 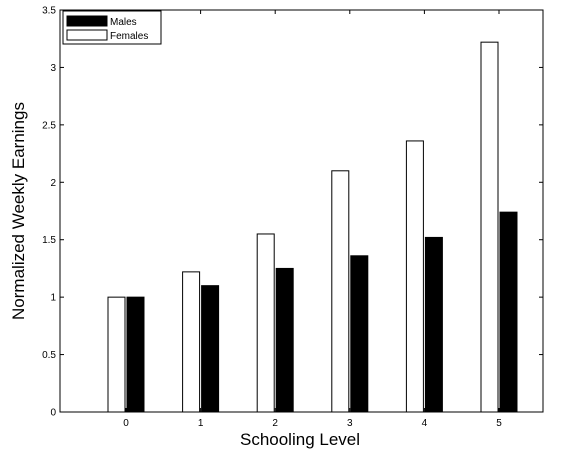 What do you see at coordinates (129, 36) in the screenshot?
I see `legend-label-females: Females` at bounding box center [129, 36].